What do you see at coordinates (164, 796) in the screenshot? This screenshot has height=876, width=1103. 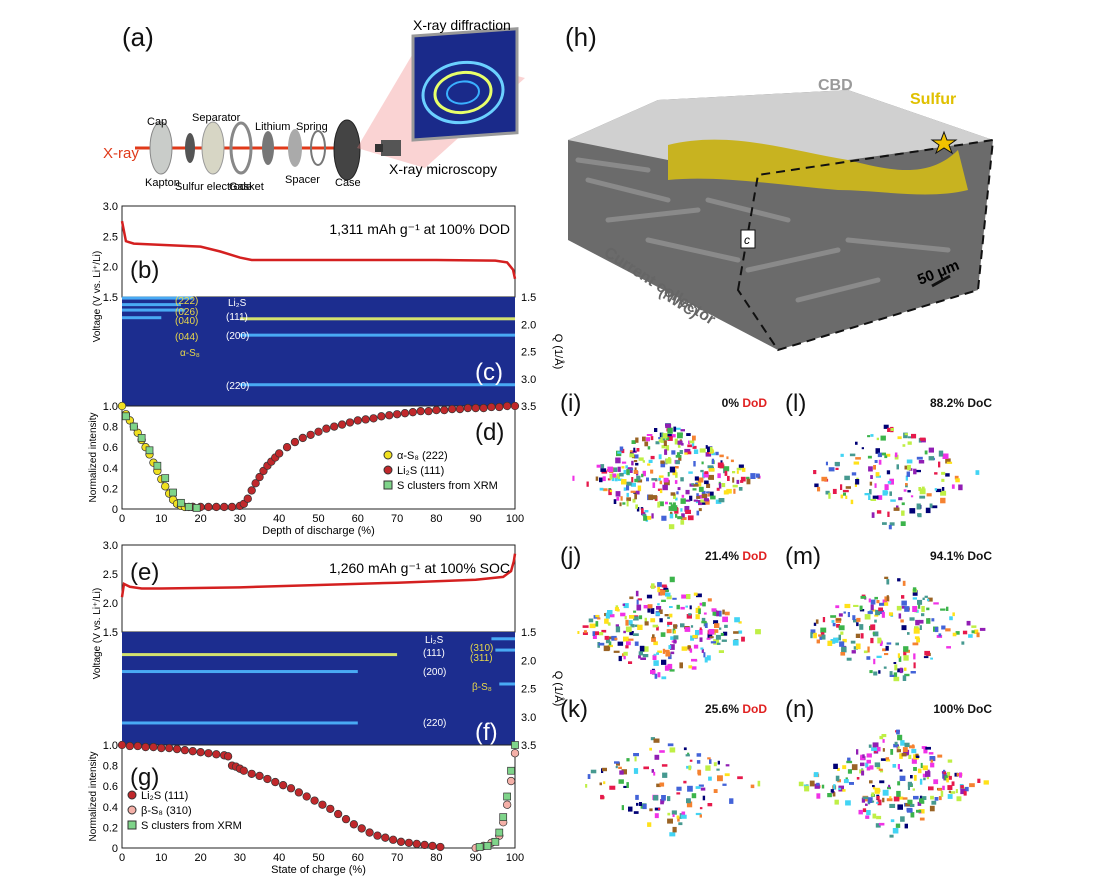 I see `legend-label-g-0: Li₂S (111)` at bounding box center [164, 796].